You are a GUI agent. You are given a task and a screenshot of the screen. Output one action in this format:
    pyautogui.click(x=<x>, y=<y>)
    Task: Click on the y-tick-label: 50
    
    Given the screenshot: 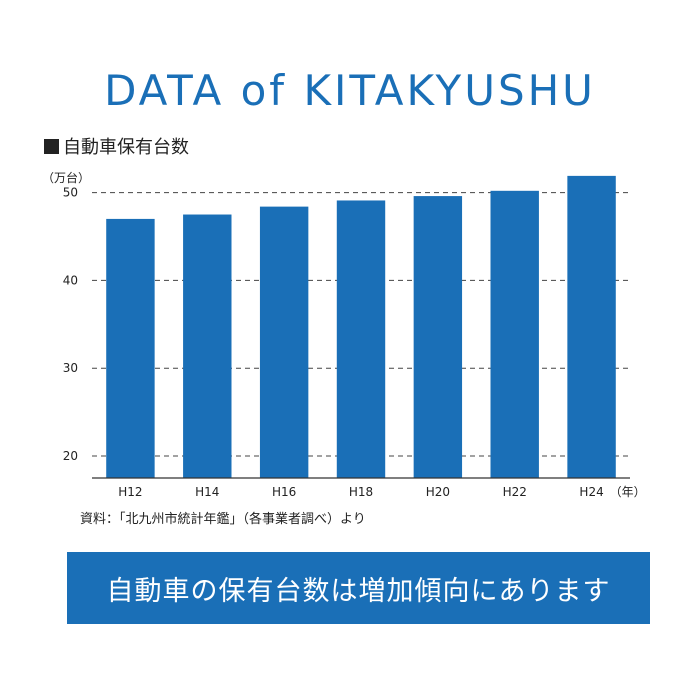 What is the action you would take?
    pyautogui.click(x=70, y=193)
    